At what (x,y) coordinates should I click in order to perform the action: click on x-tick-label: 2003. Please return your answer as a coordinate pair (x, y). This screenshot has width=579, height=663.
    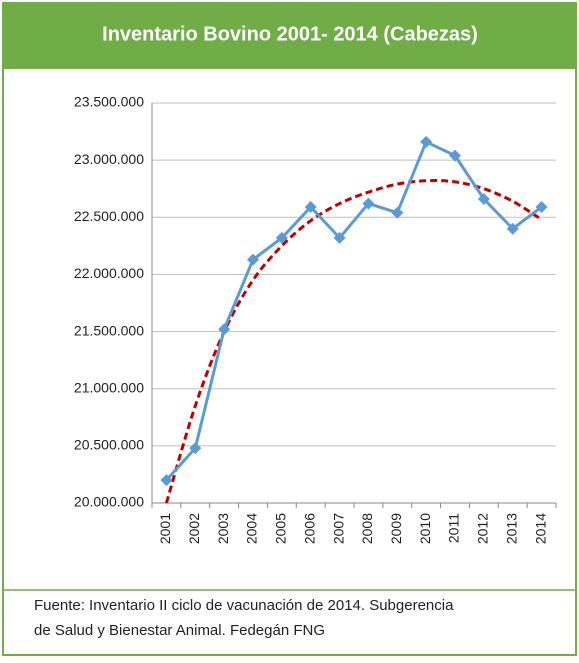
    Looking at the image, I should click on (223, 528).